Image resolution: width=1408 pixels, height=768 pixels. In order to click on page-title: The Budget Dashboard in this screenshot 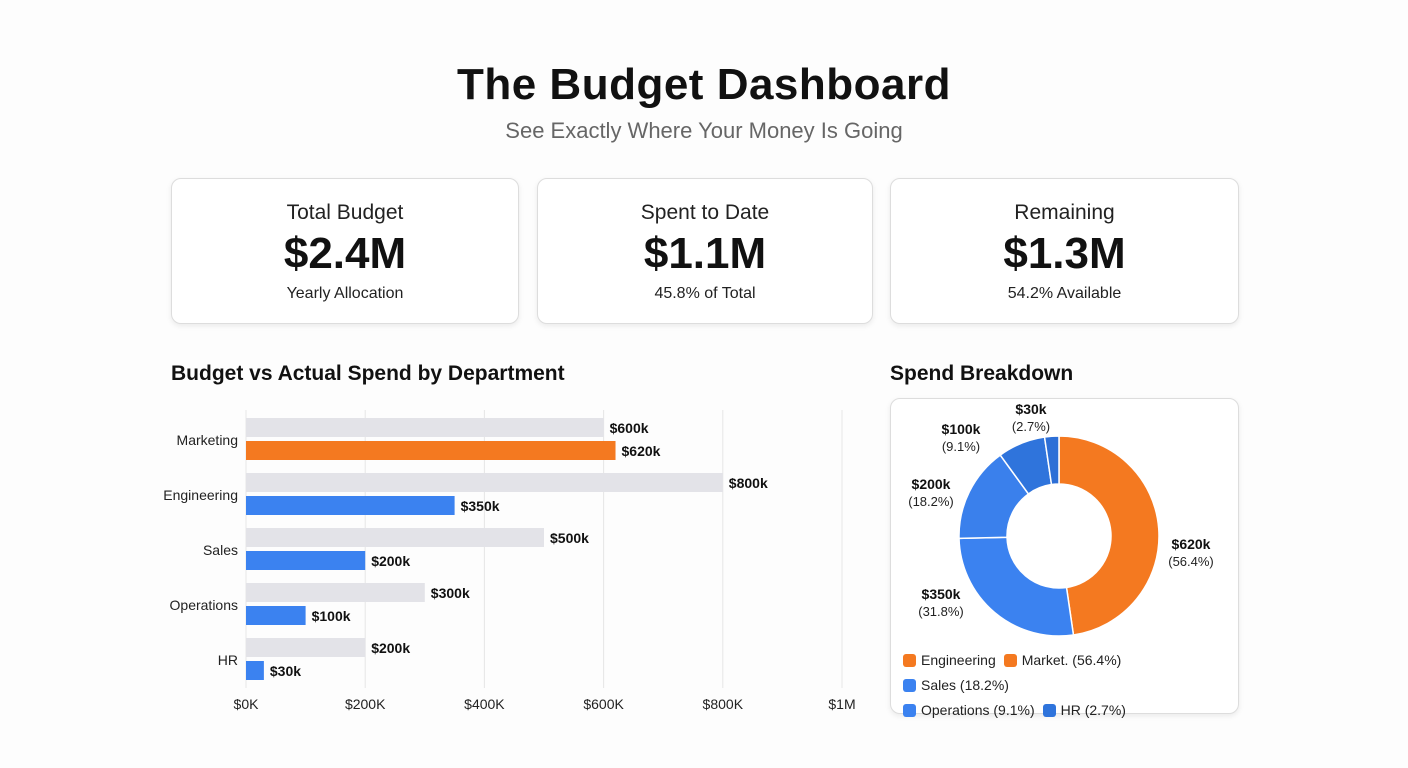, I will do `click(704, 84)`.